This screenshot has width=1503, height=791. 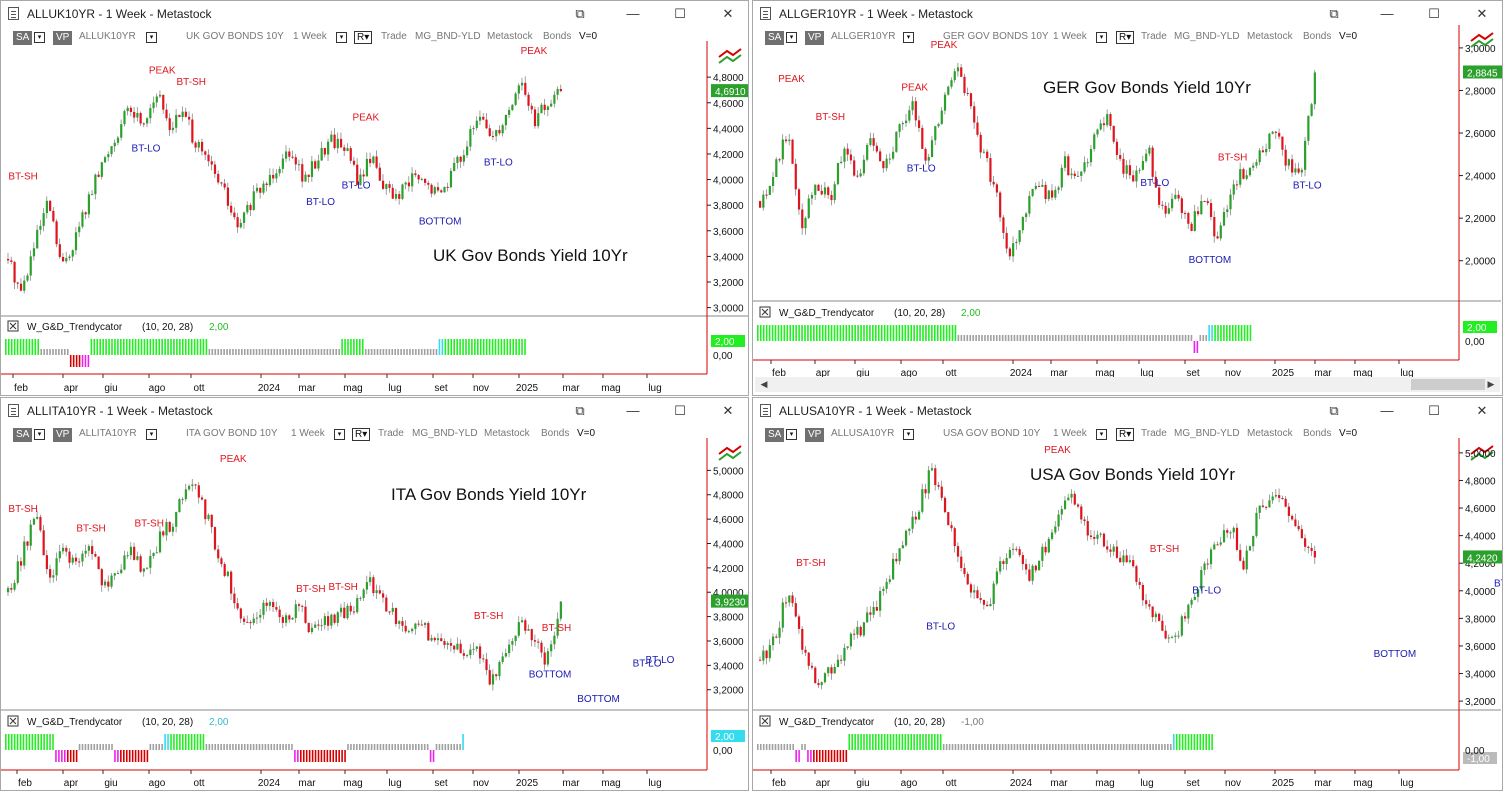 I want to click on scroll-right-icon: ▶, so click(x=1491, y=384).